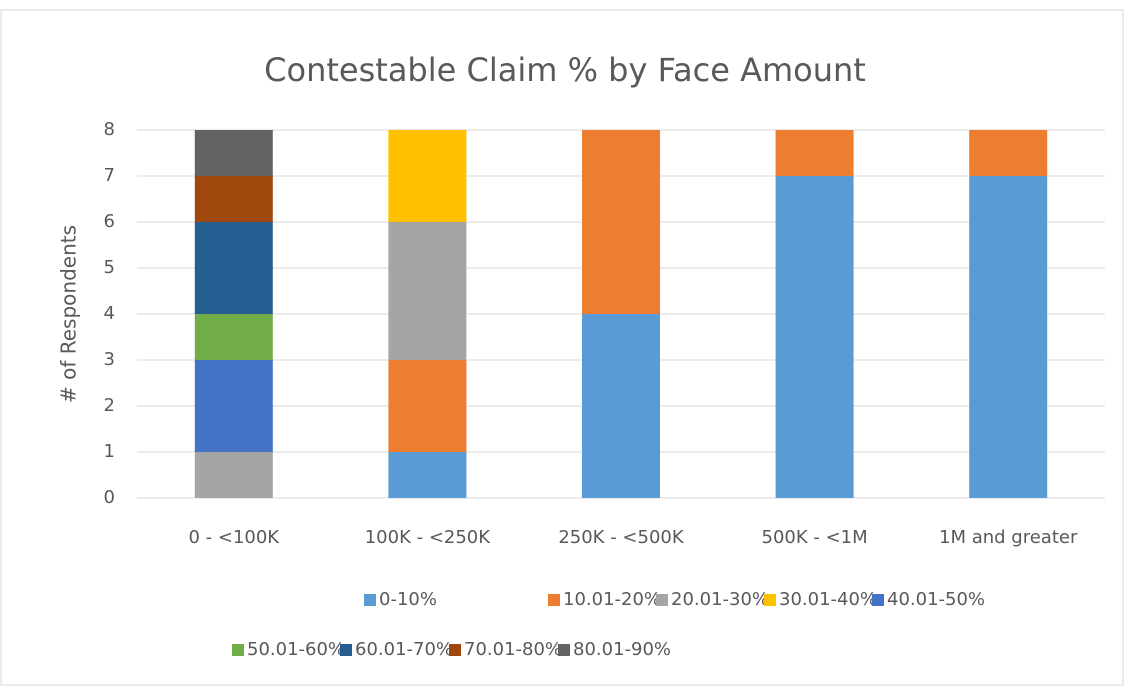 The height and width of the screenshot is (686, 1125). What do you see at coordinates (612, 599) in the screenshot?
I see `legend-label: 10.01-20%` at bounding box center [612, 599].